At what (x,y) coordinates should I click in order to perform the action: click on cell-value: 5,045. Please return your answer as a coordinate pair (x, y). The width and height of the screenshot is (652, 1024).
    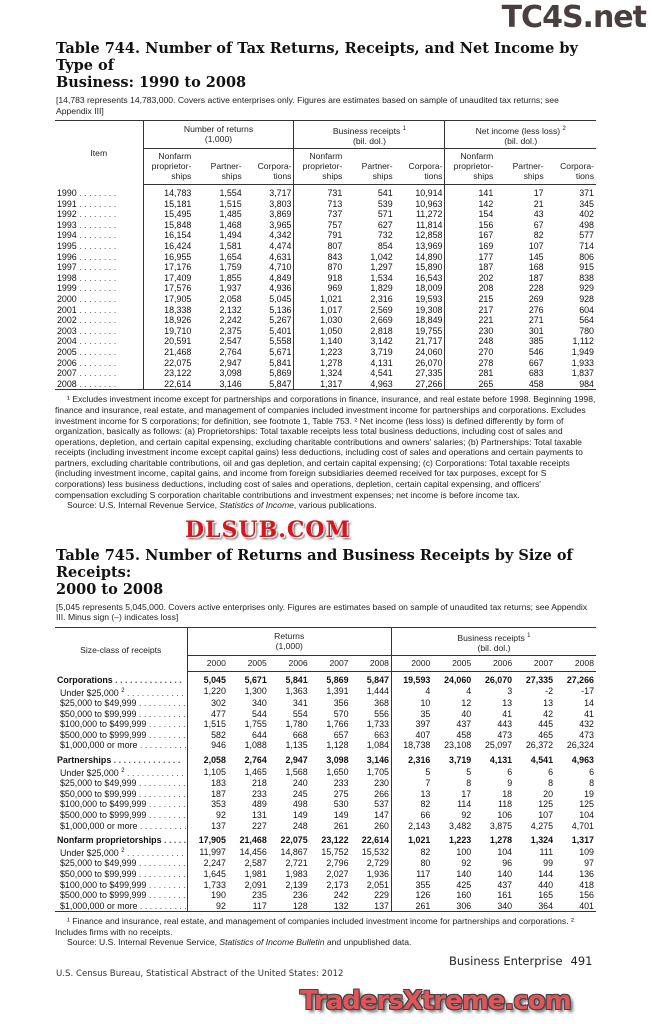
    Looking at the image, I should click on (269, 299).